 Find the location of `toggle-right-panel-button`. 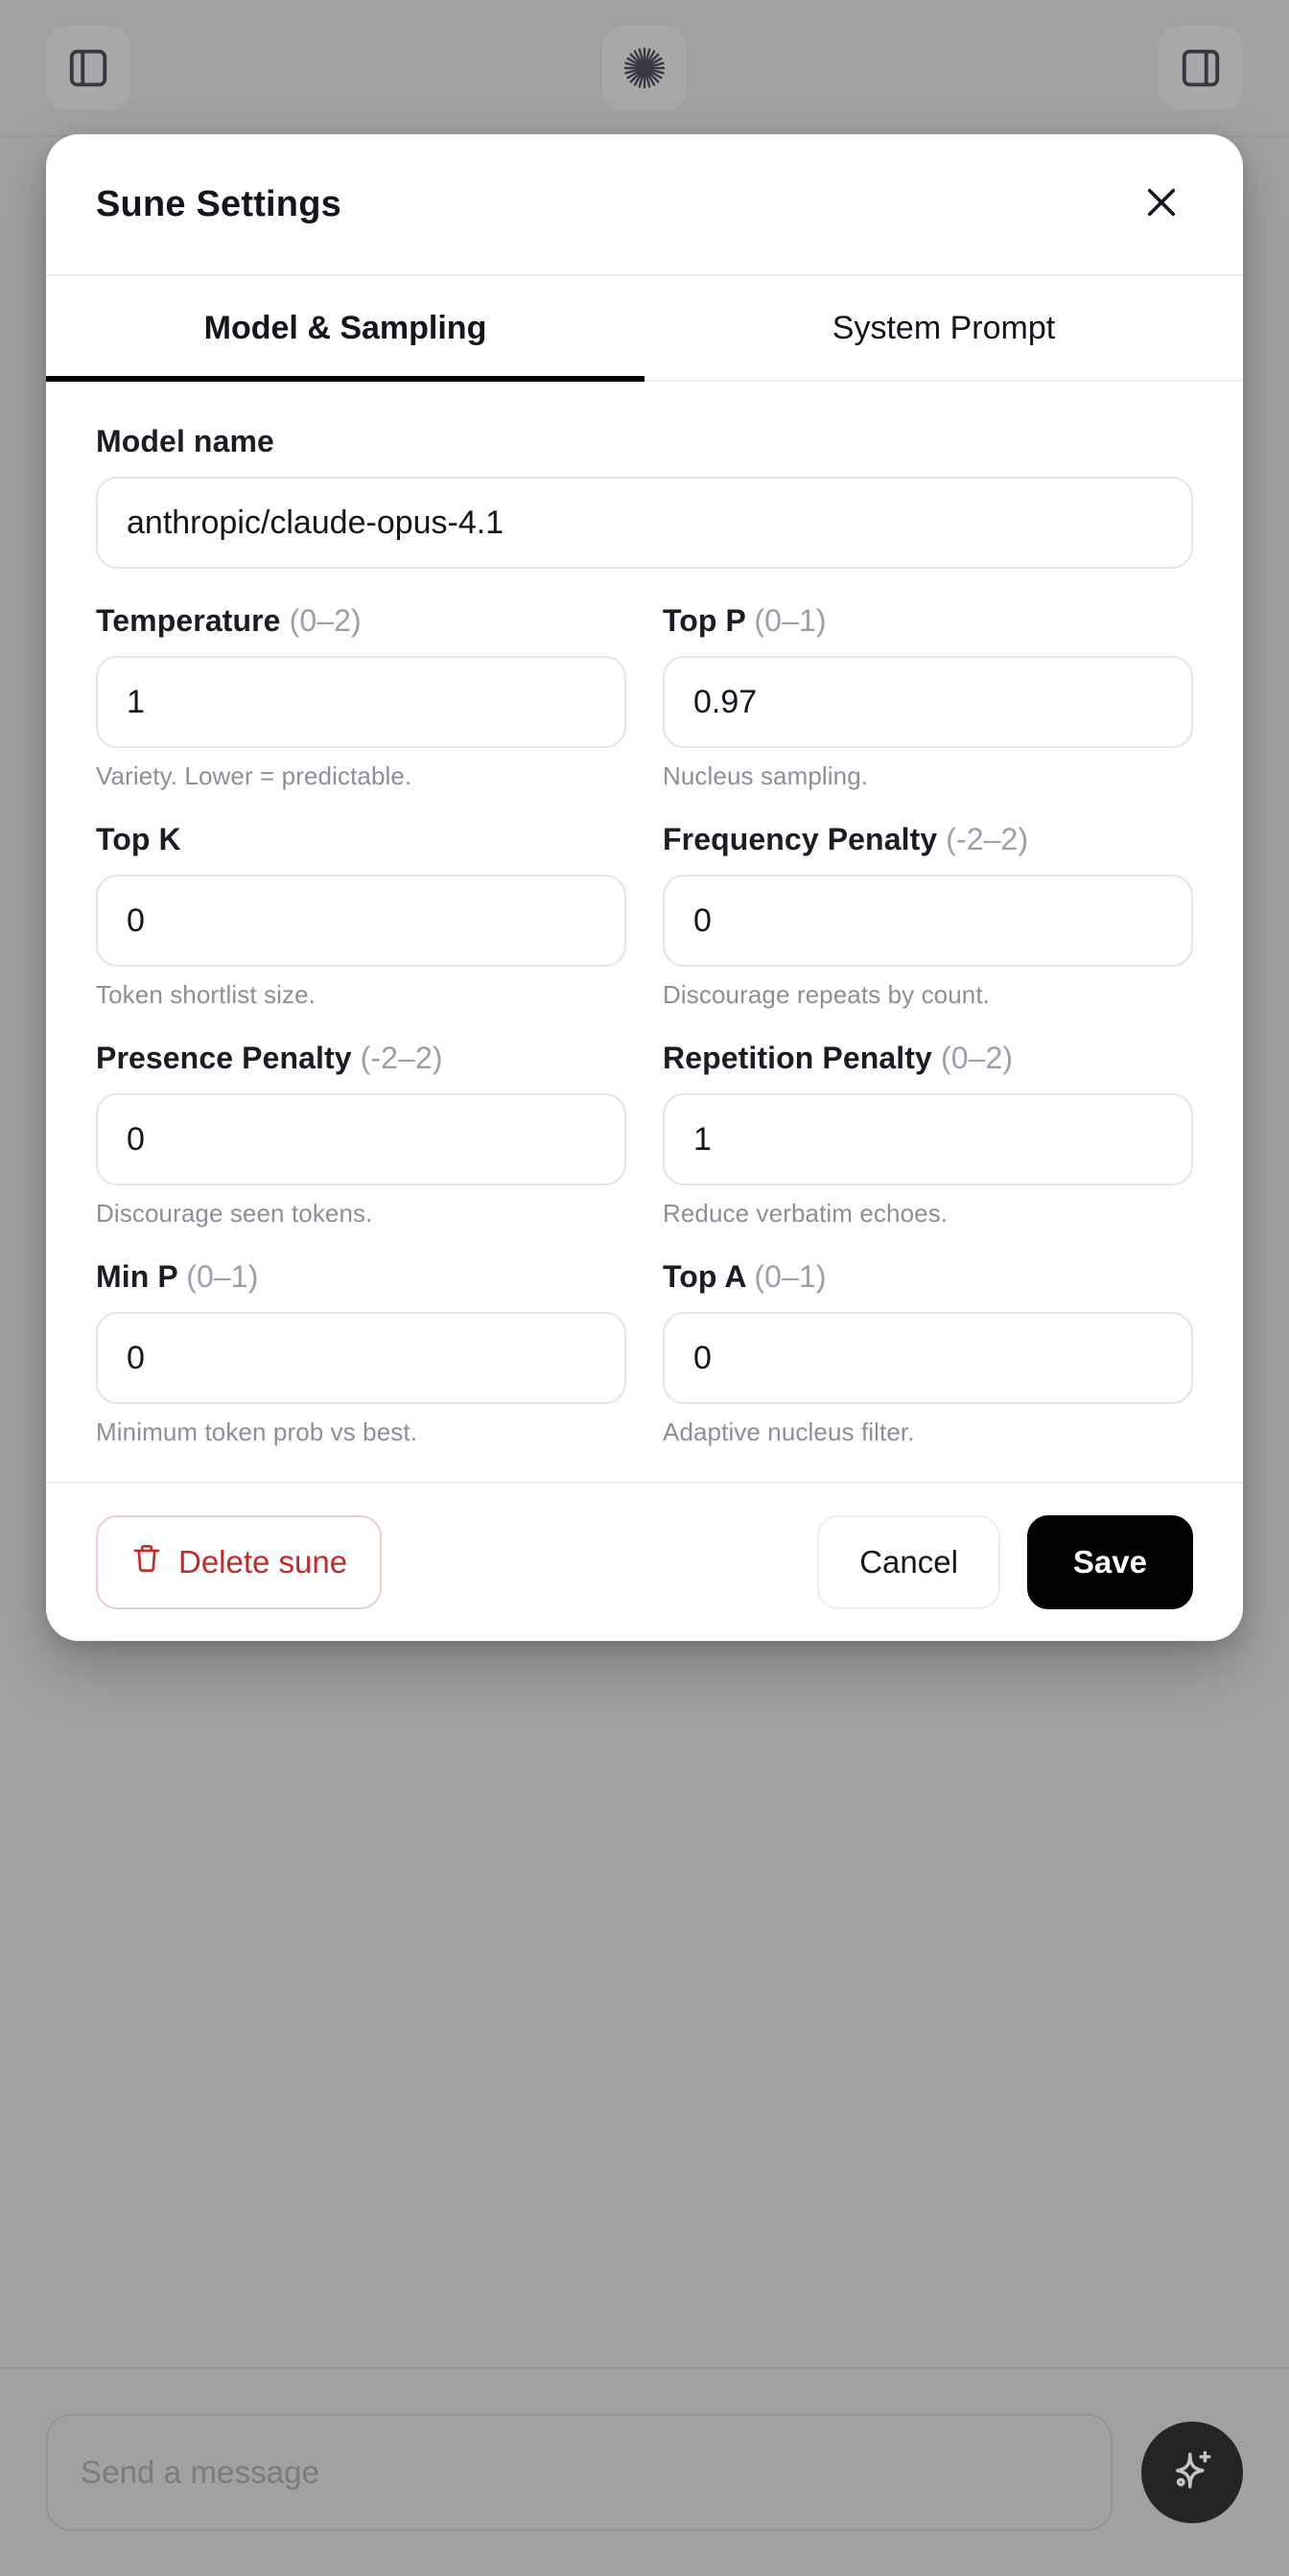

toggle-right-panel-button is located at coordinates (1201, 67).